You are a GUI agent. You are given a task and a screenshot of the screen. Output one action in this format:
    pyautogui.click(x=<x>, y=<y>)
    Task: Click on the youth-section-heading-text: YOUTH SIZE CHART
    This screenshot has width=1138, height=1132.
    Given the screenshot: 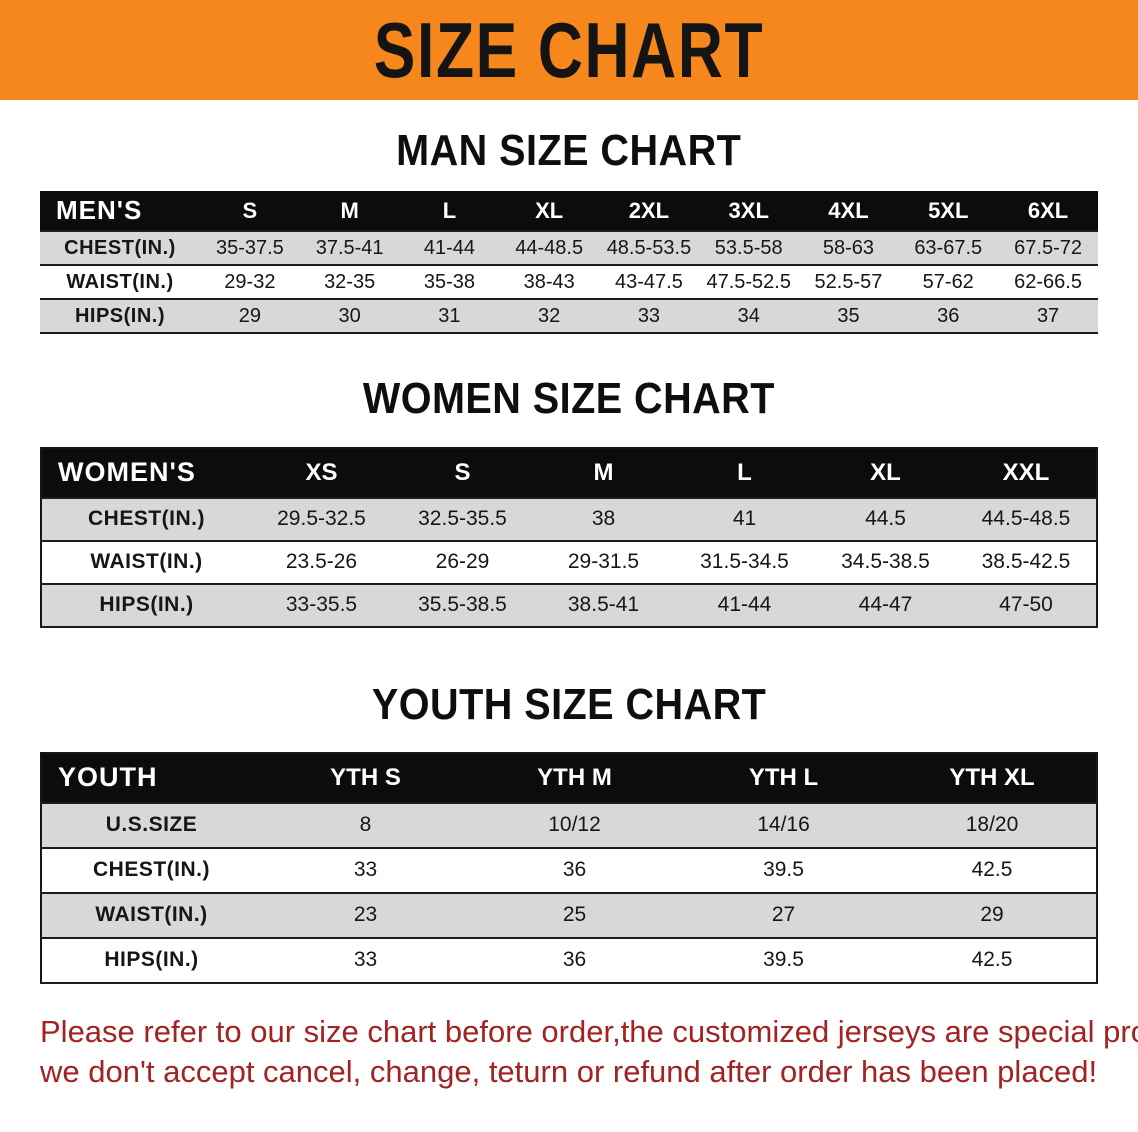 What is the action you would take?
    pyautogui.click(x=569, y=704)
    